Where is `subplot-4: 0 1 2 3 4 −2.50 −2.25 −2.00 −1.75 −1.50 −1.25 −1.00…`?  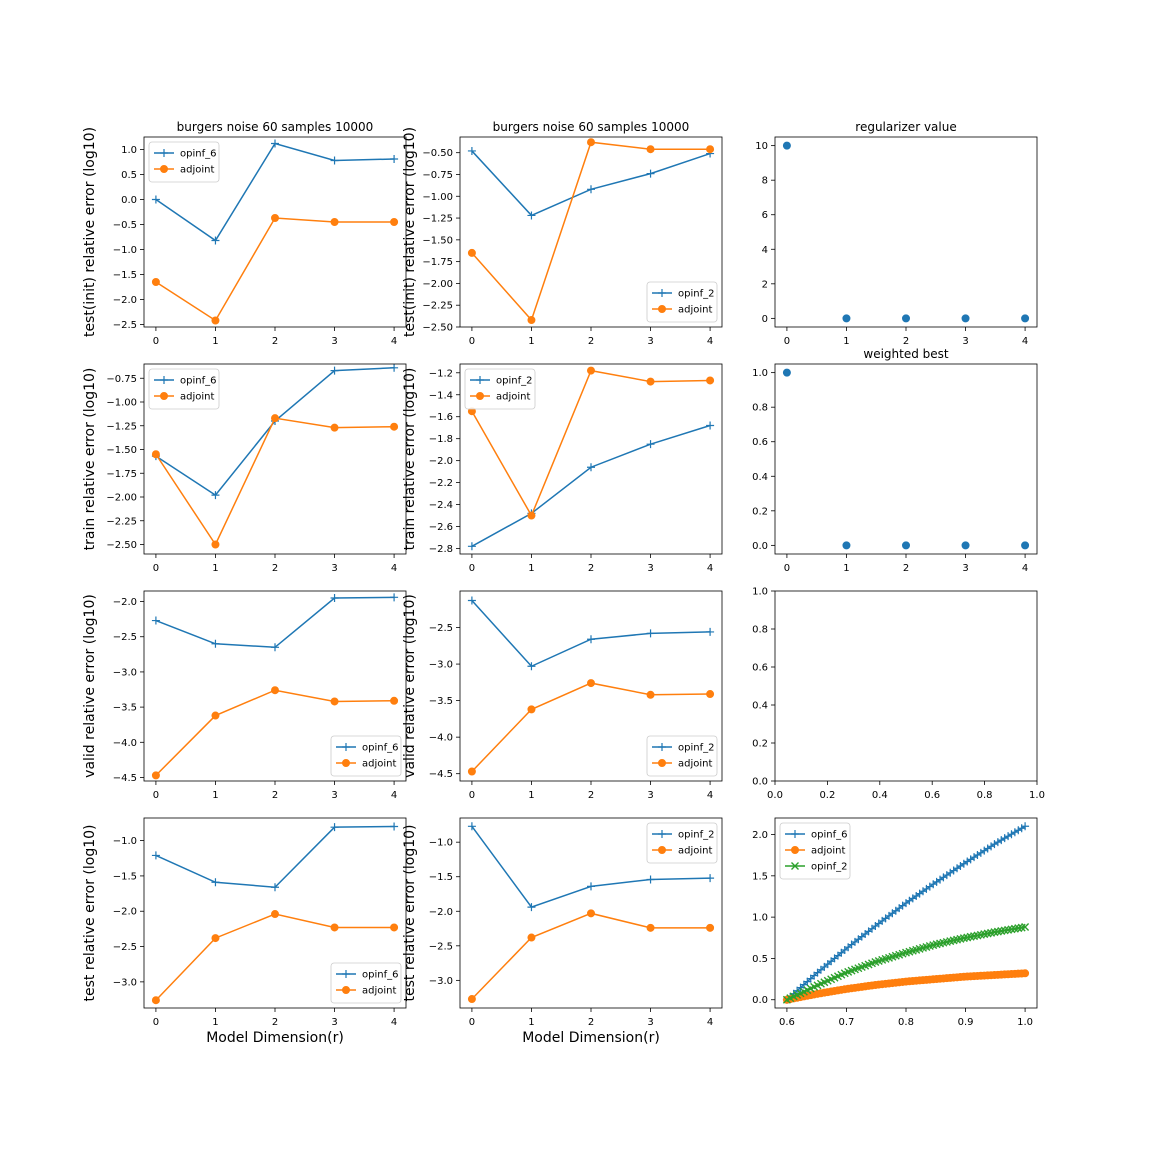
subplot-4: 0 1 2 3 4 −2.50 −2.25 −2.00 −1.75 −1.50 −1.25 −1.00… is located at coordinates (244, 468).